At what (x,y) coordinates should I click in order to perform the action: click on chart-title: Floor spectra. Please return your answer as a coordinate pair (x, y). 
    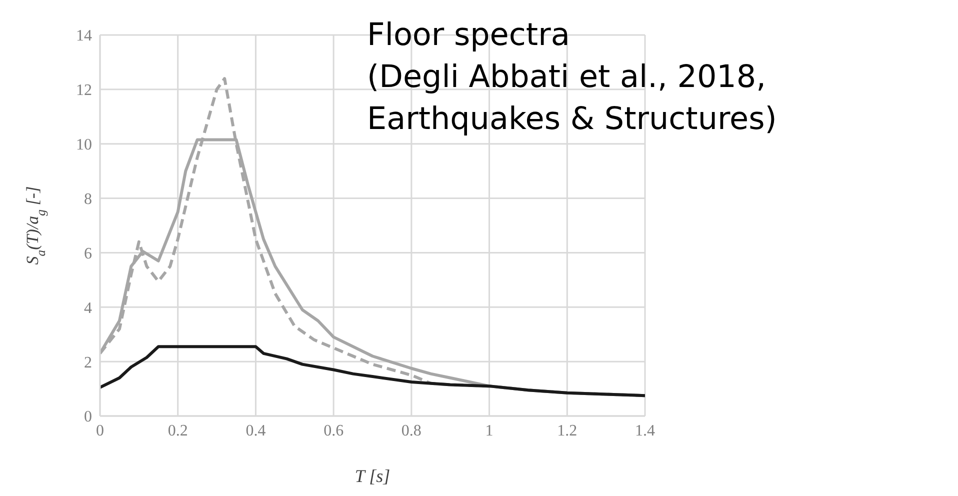
    Looking at the image, I should click on (469, 35).